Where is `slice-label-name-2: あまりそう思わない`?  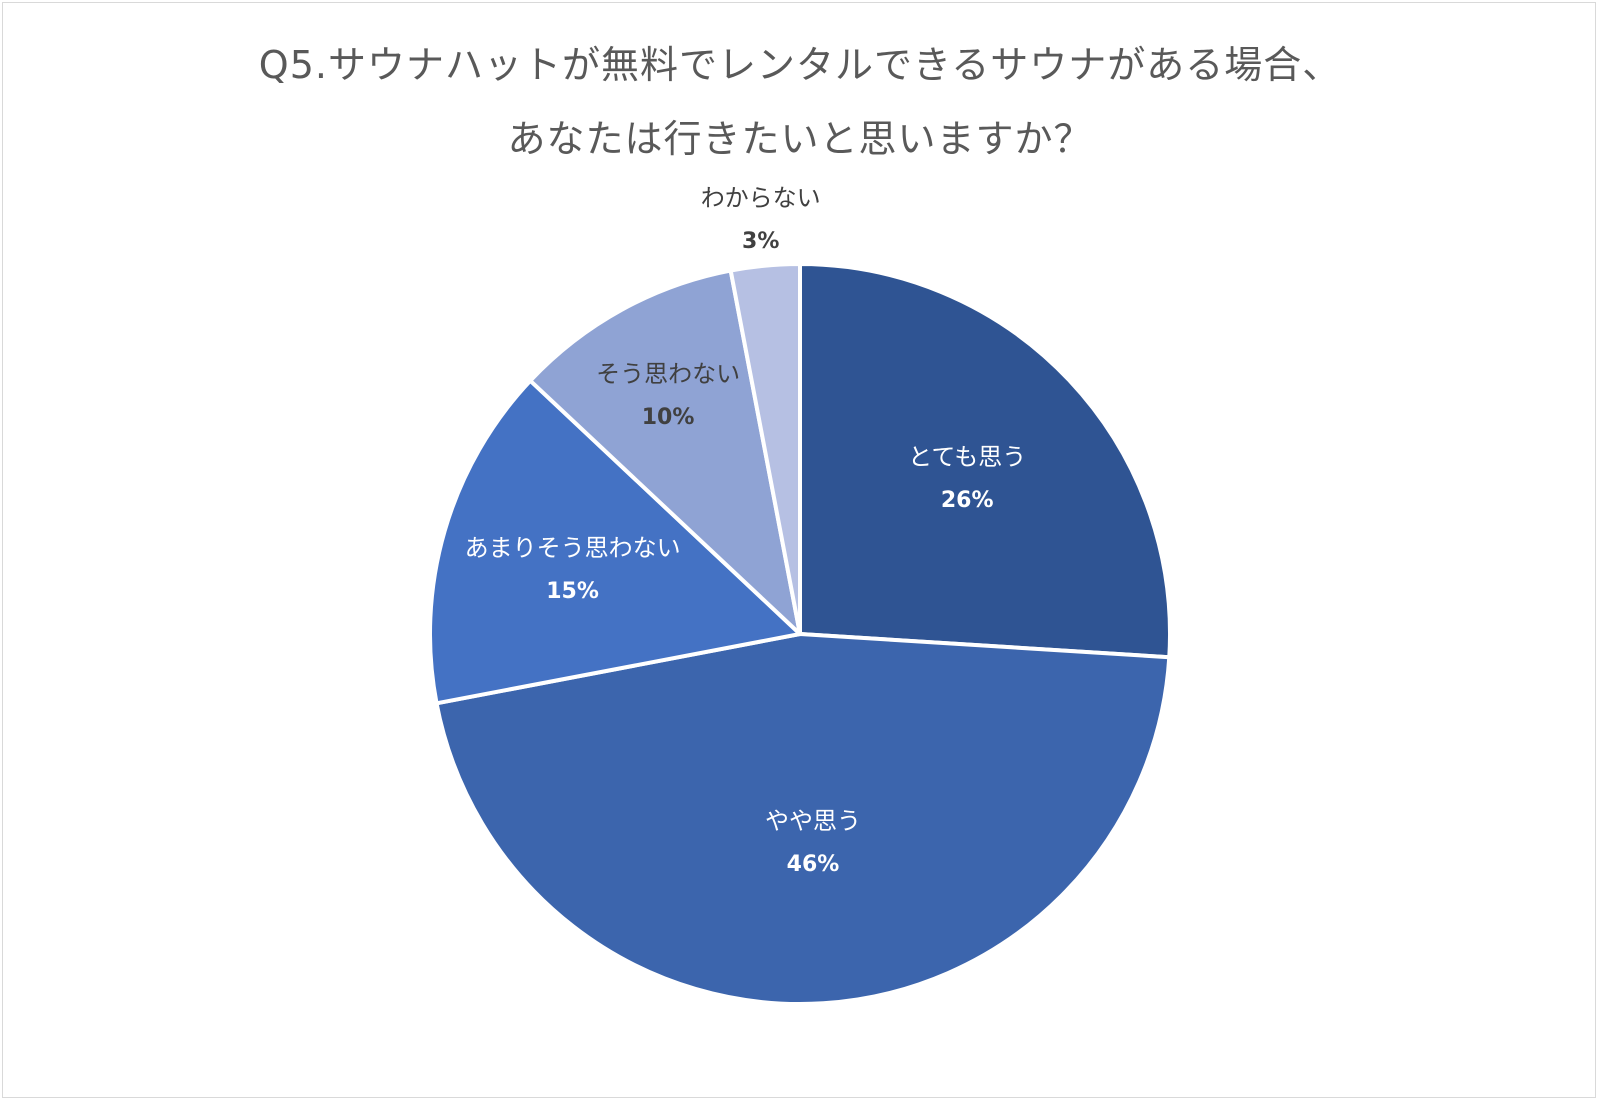
slice-label-name-2: あまりそう思わない is located at coordinates (573, 548).